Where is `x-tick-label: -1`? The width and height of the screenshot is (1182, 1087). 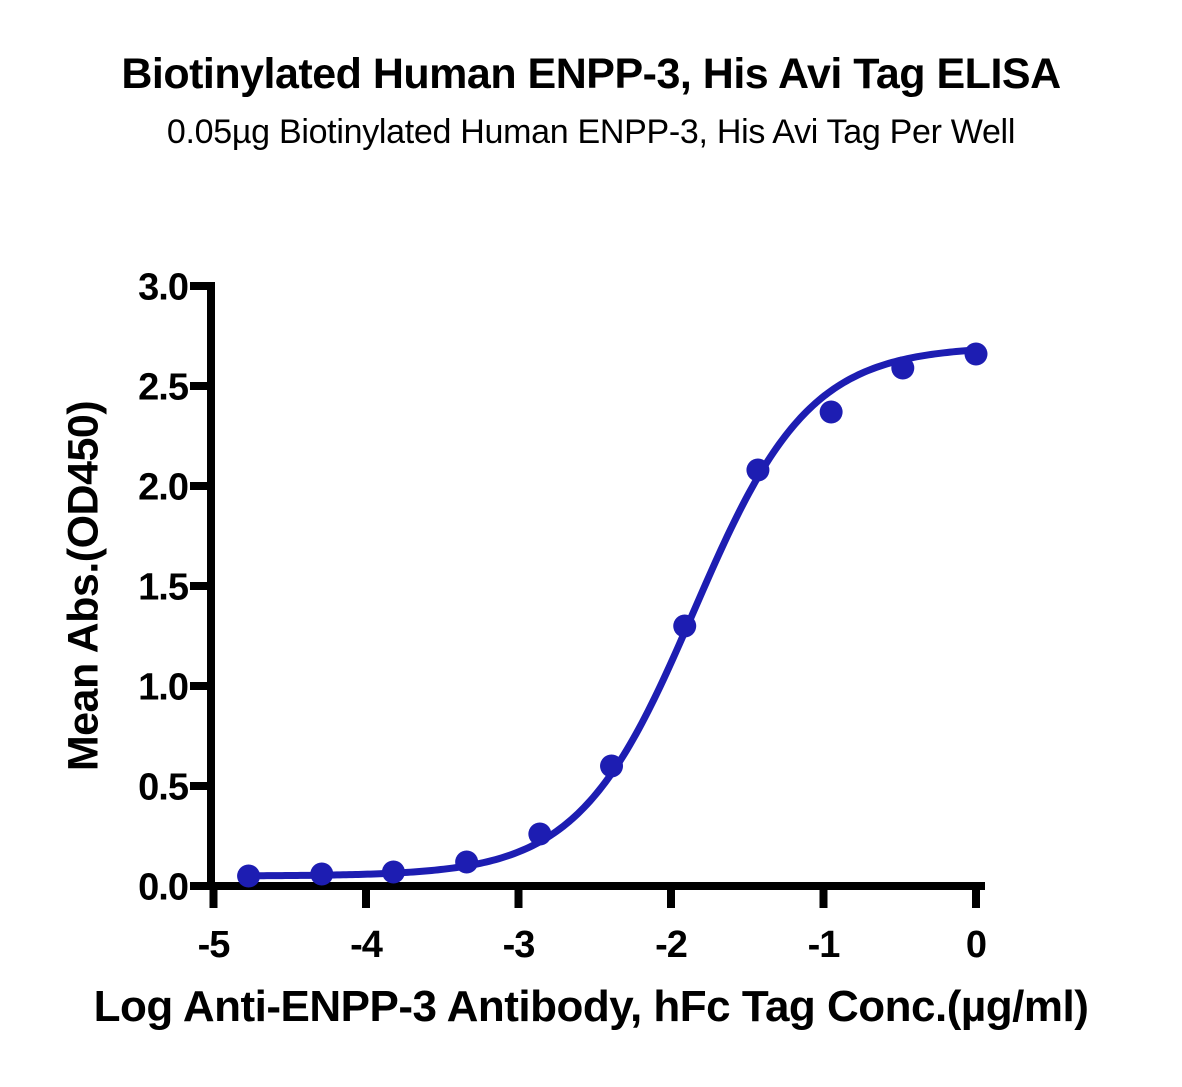 x-tick-label: -1 is located at coordinates (824, 945).